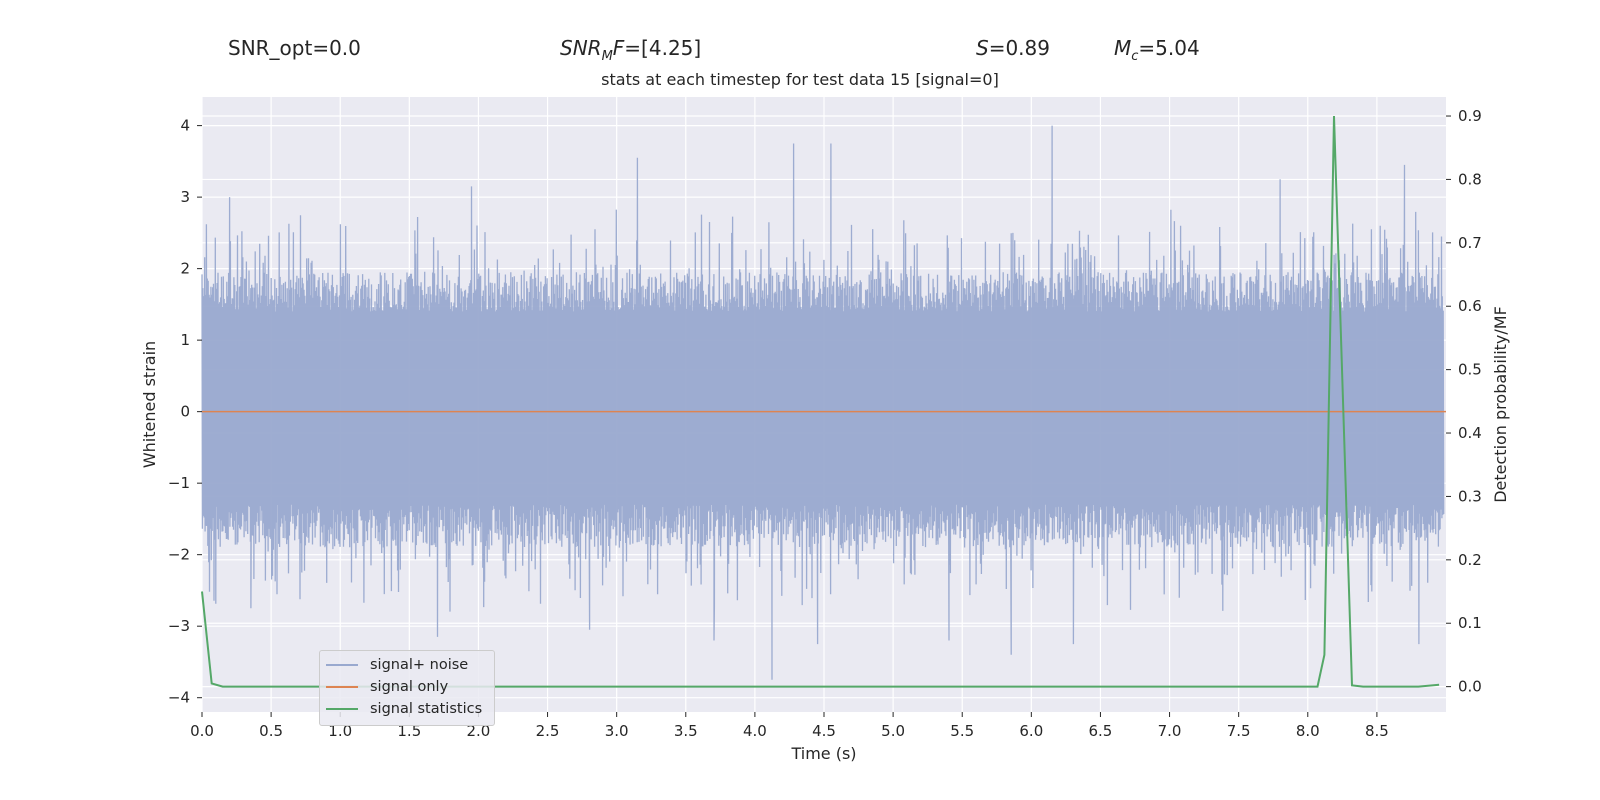 The height and width of the screenshot is (800, 1600). Describe the element at coordinates (479, 731) in the screenshot. I see `x-tick-label: 2.0` at that location.